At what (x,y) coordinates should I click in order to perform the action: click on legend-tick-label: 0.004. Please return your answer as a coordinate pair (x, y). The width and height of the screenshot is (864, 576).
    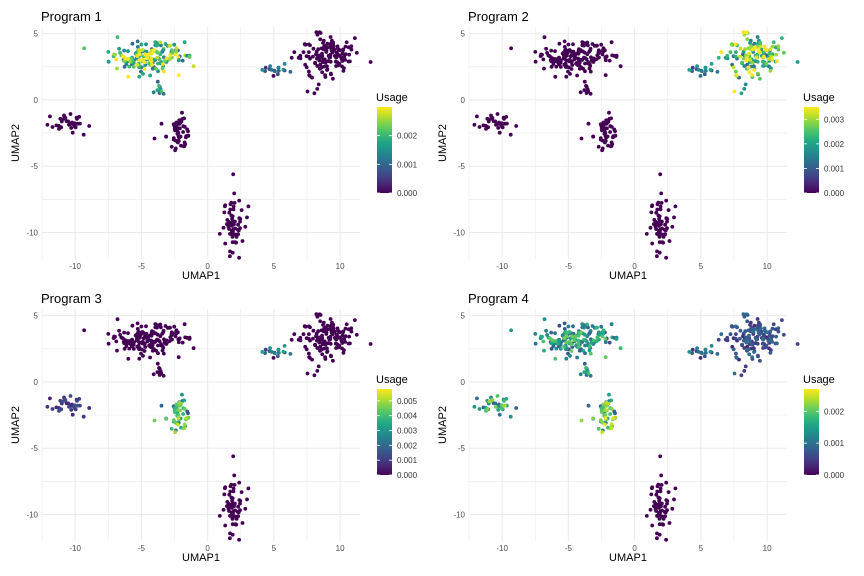
    Looking at the image, I should click on (407, 416).